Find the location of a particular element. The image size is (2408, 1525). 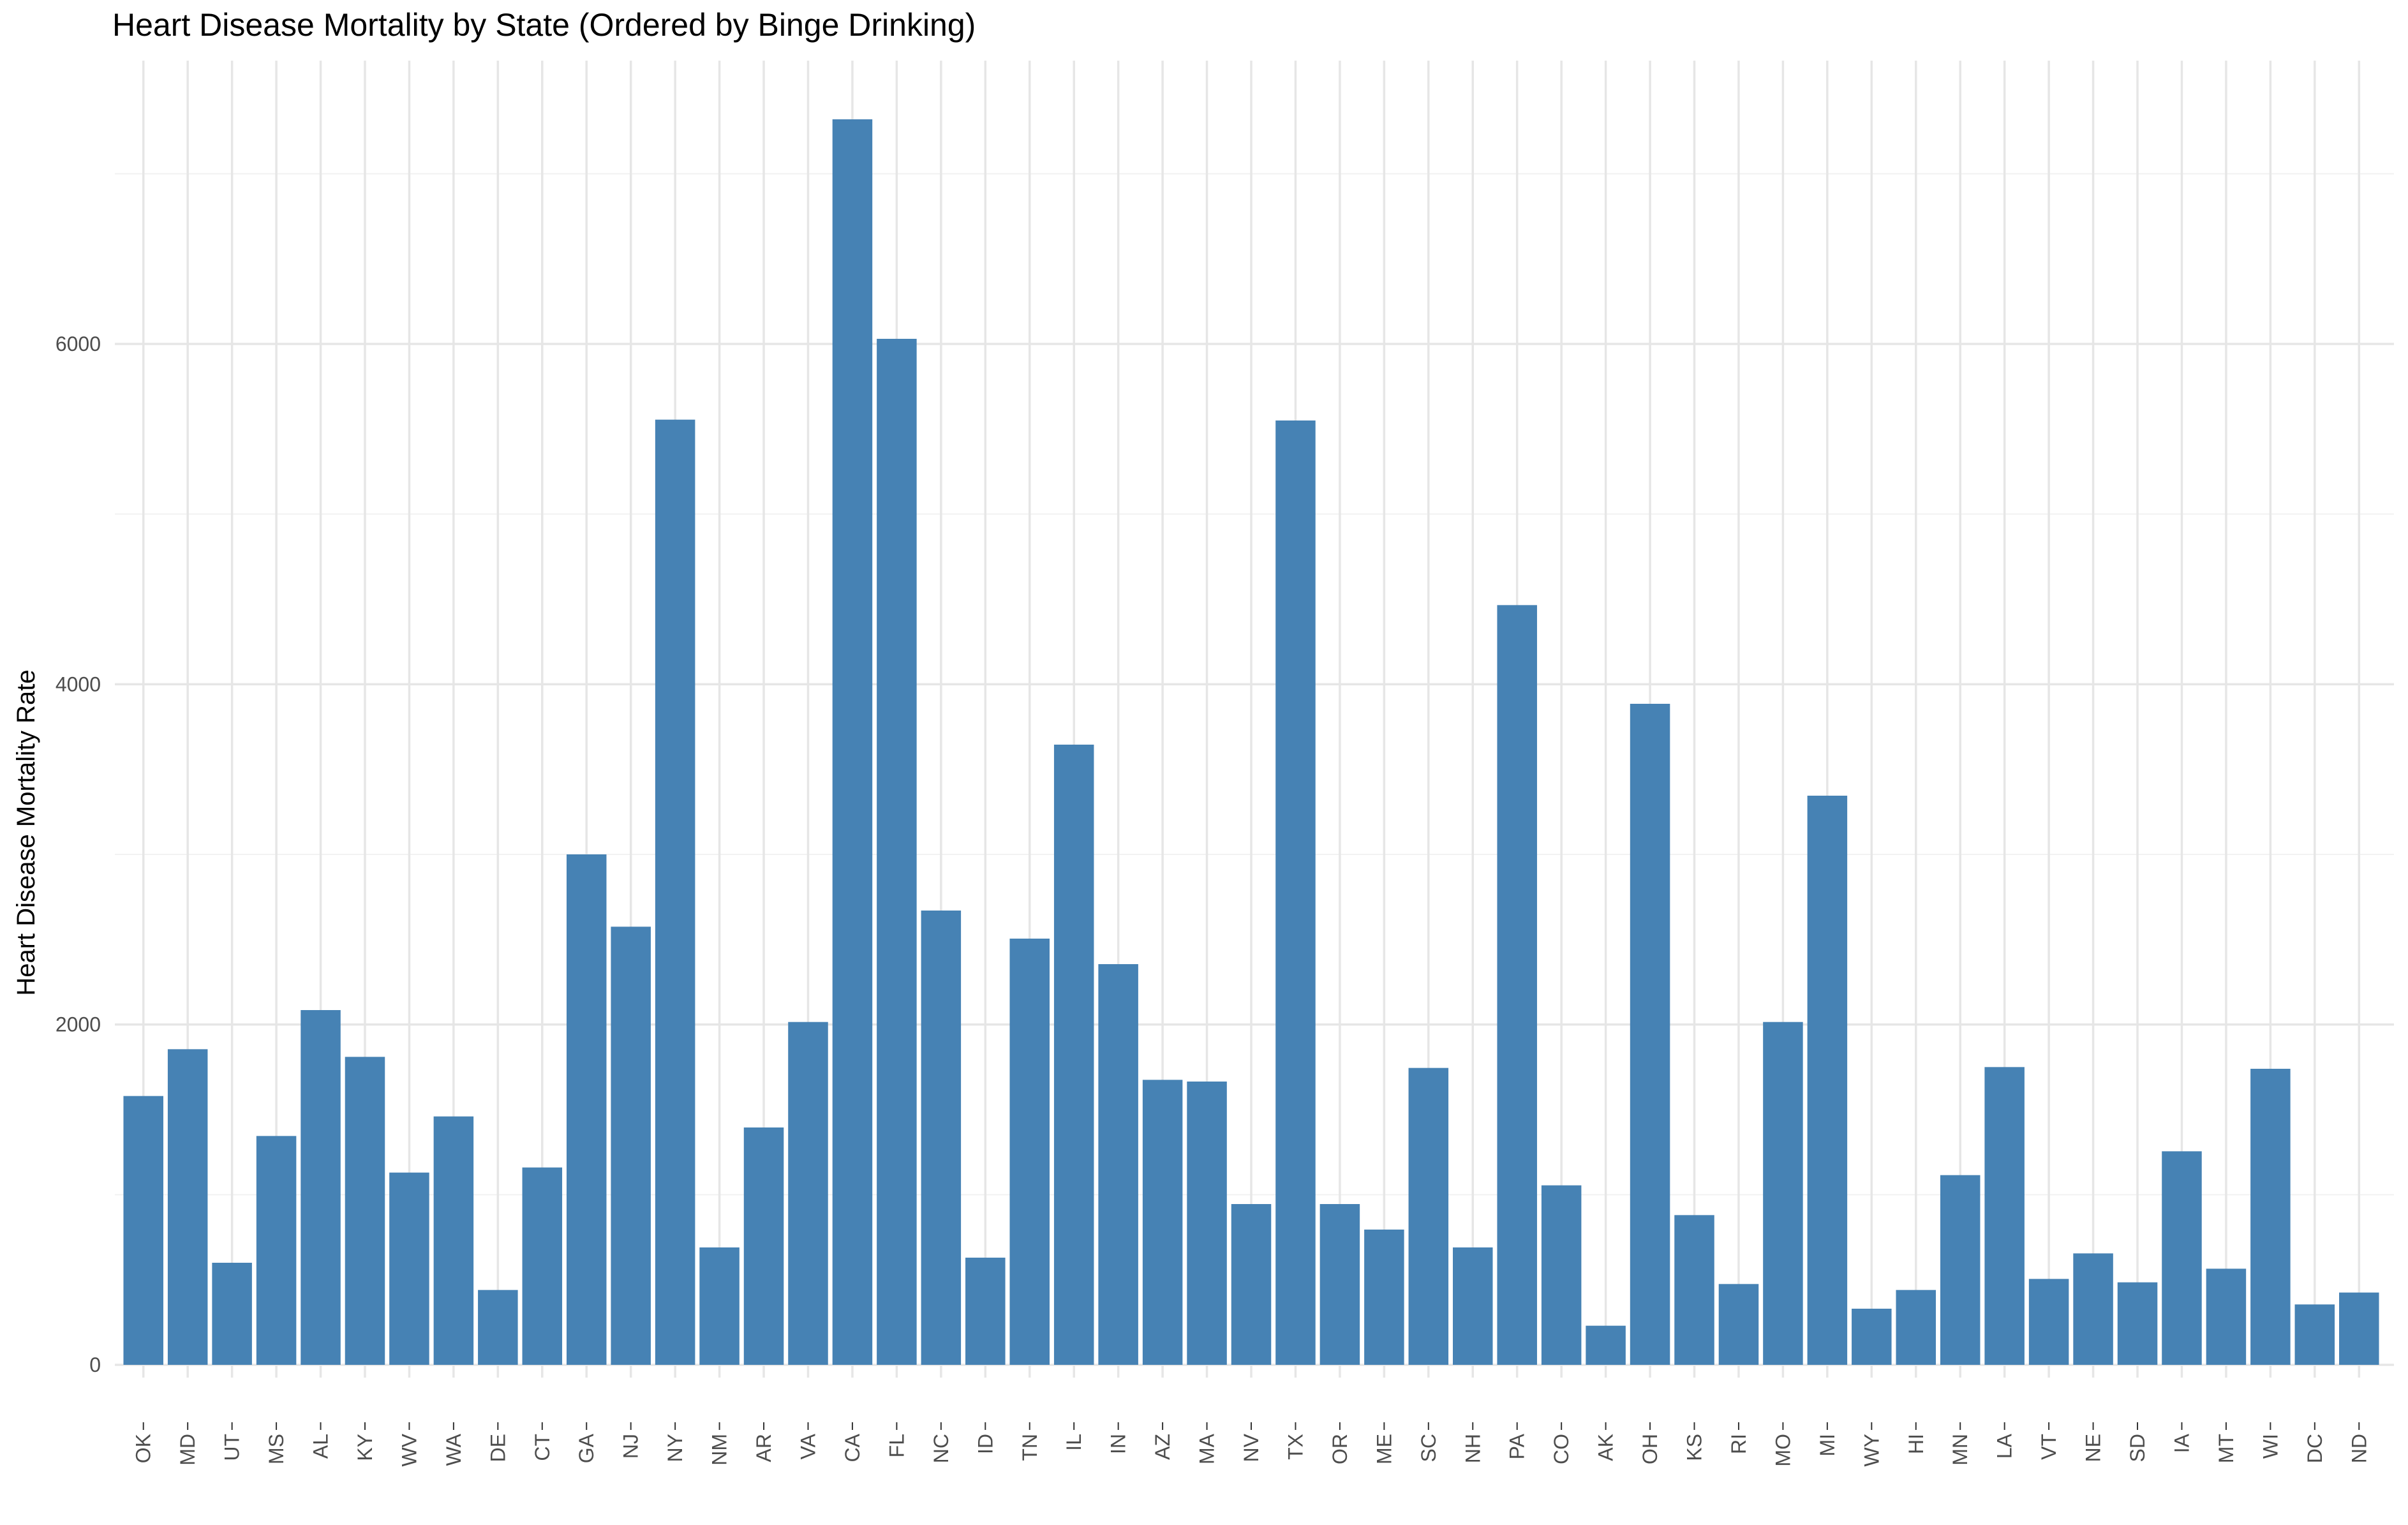

bar-md is located at coordinates (187, 1207).